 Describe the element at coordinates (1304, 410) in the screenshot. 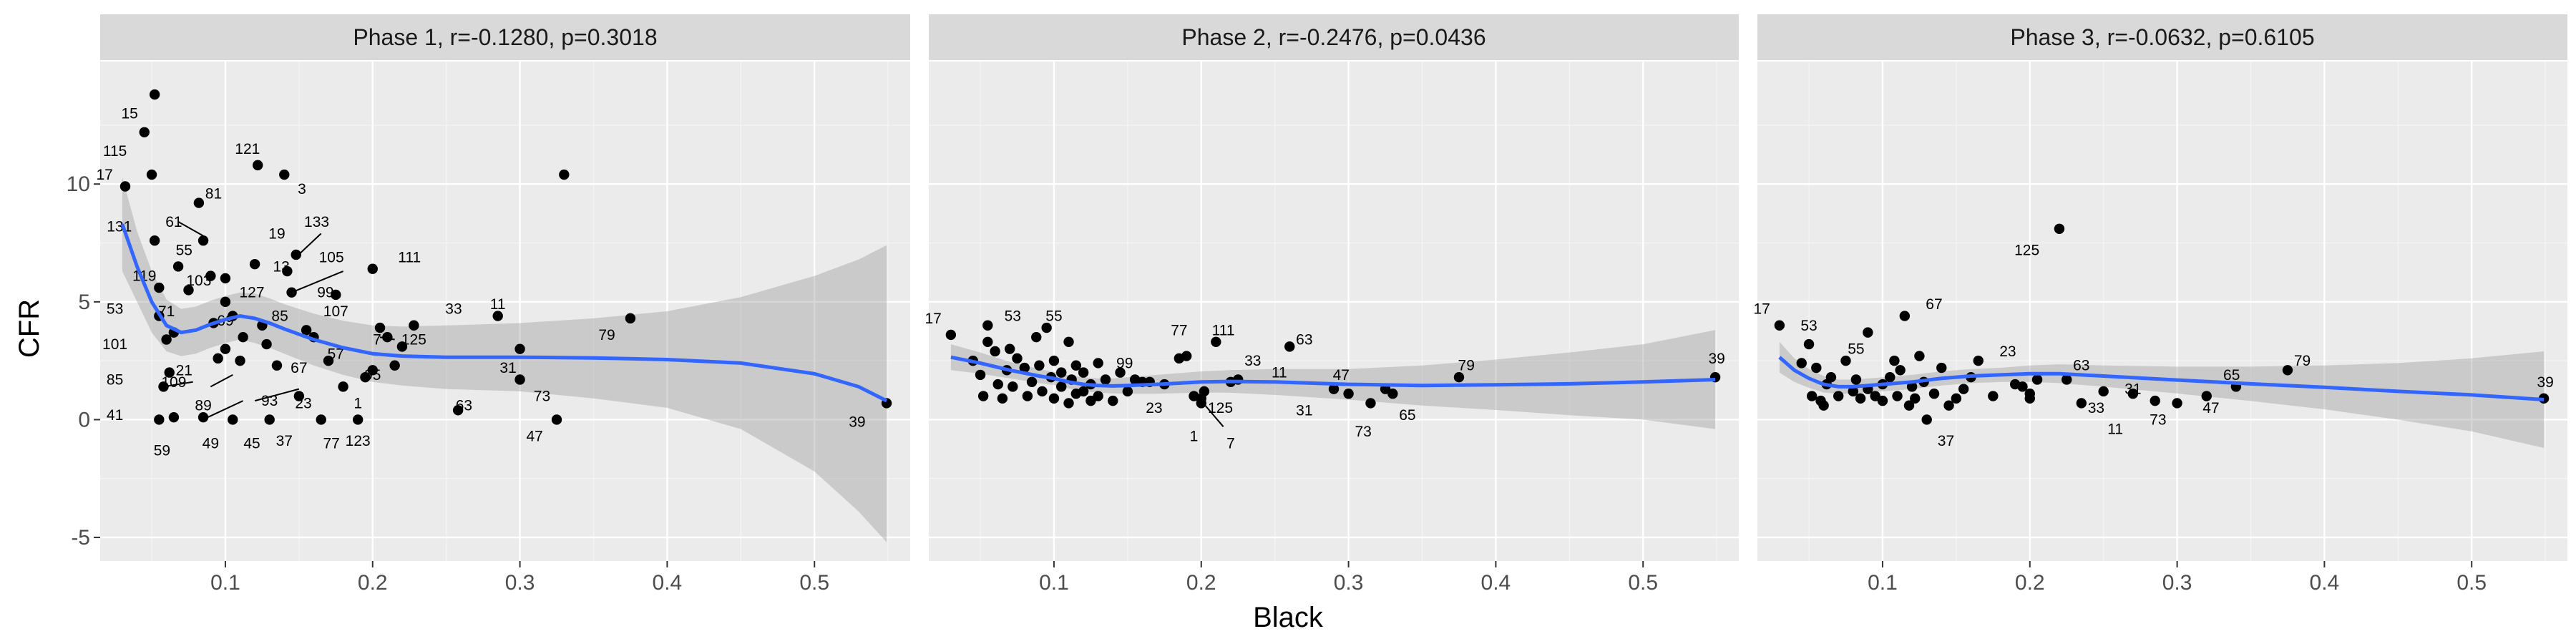

I see `point-label: 31` at that location.